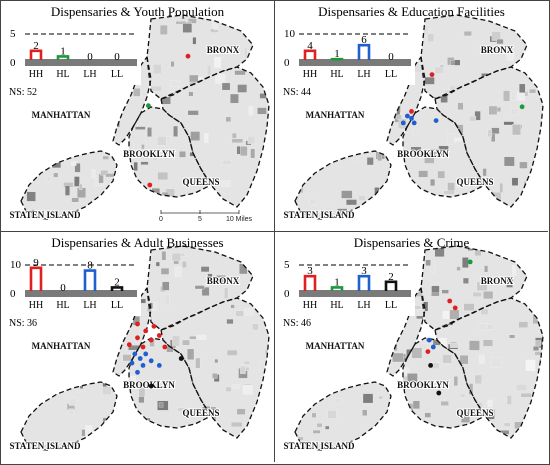 Image resolution: width=550 pixels, height=465 pixels. Describe the element at coordinates (45, 446) in the screenshot. I see `borough-label-staten: STATEN ISLAND` at that location.